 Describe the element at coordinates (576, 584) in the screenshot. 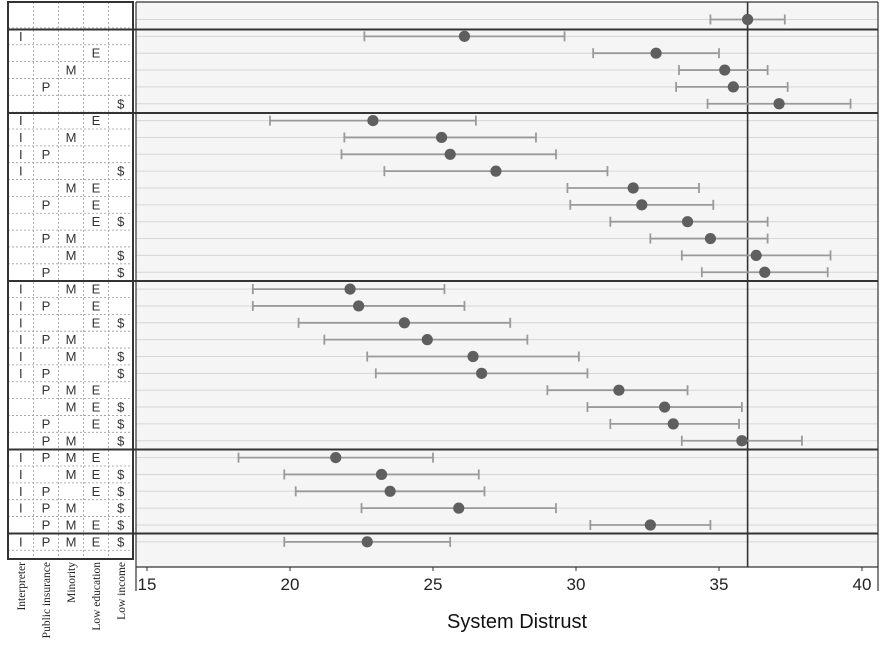

I see `x-tick-label: 30` at that location.